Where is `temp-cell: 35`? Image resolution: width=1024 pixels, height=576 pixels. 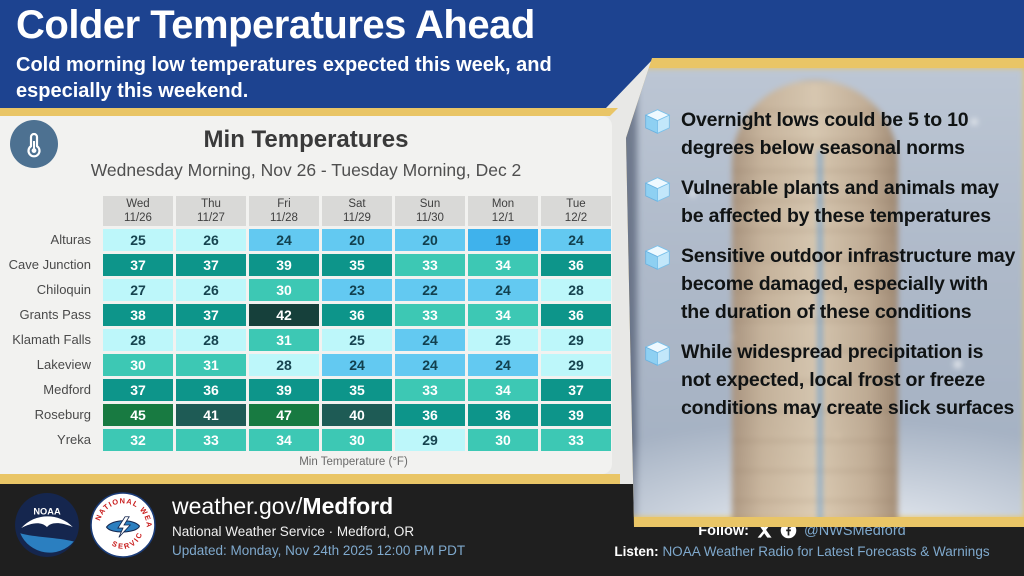 temp-cell: 35 is located at coordinates (357, 390).